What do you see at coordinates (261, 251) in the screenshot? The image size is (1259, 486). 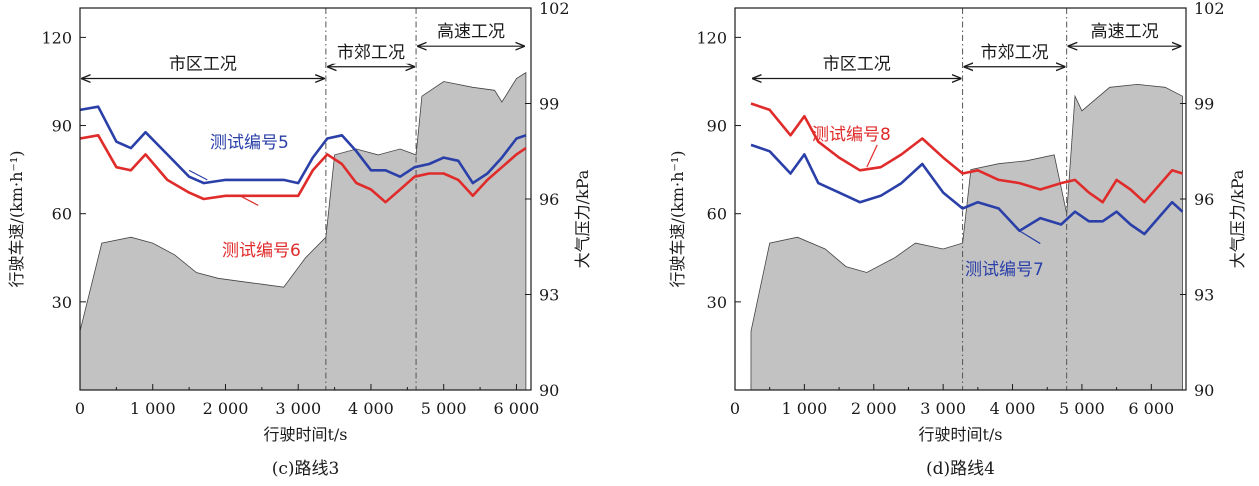 I see `series-annotation: 测试编号6` at bounding box center [261, 251].